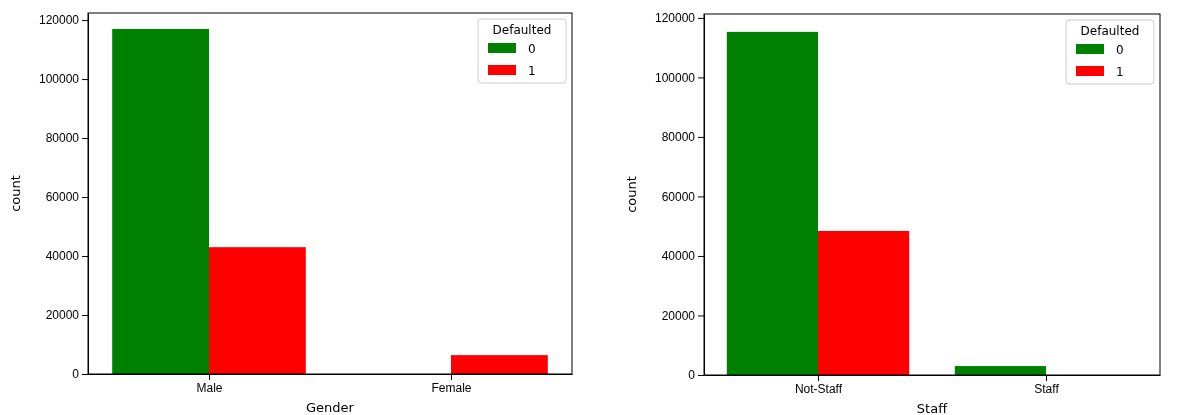 The height and width of the screenshot is (415, 1178). I want to click on x-tick-label: Staff, so click(1047, 388).